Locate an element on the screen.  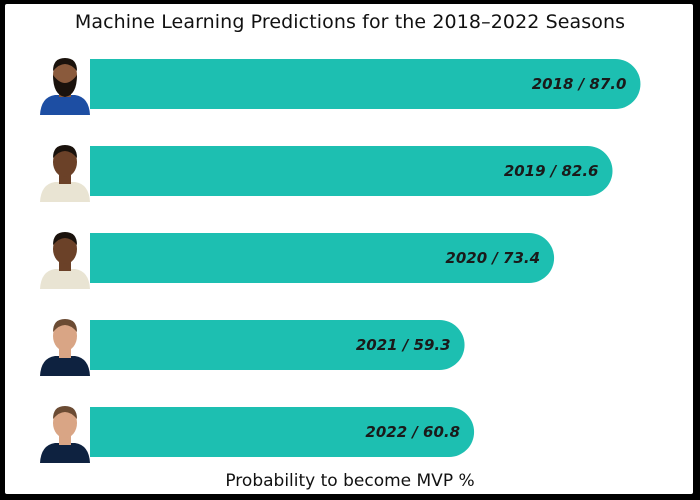
bar-label-2019: 2019 / 82.6 is located at coordinates (551, 171).